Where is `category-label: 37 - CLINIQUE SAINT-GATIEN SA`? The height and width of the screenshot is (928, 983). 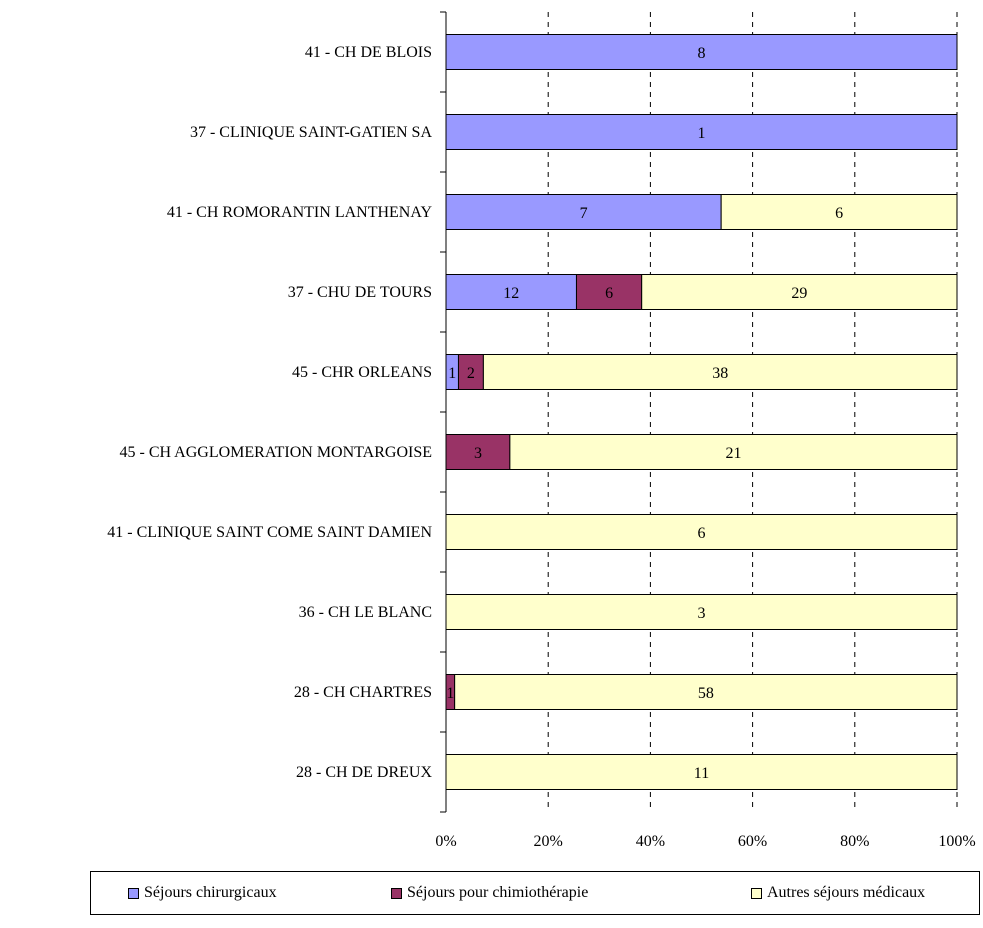 category-label: 37 - CLINIQUE SAINT-GATIEN SA is located at coordinates (311, 132).